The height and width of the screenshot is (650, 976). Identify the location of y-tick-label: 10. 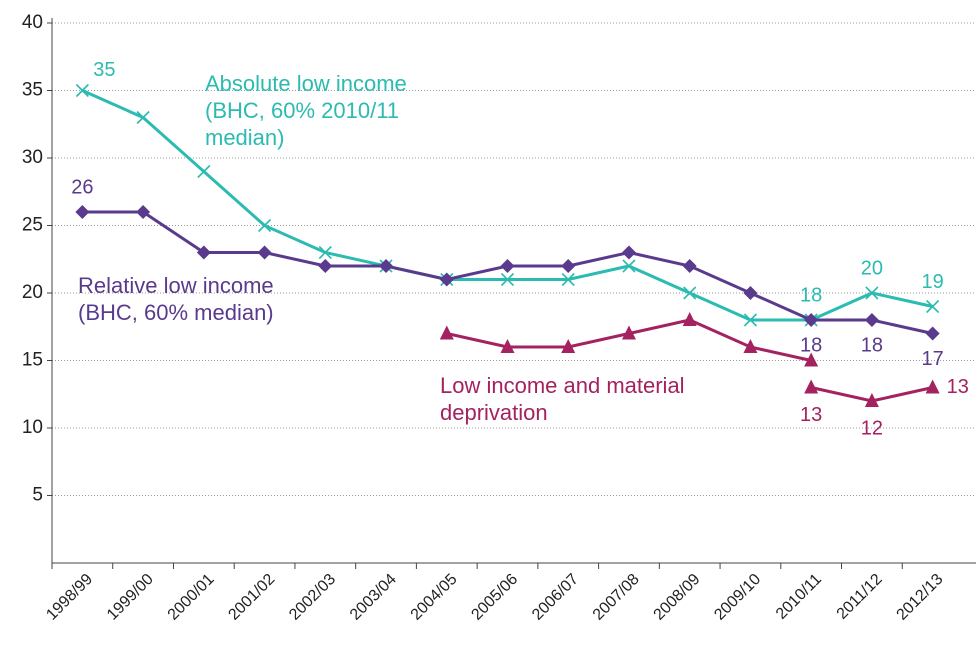
(32, 427).